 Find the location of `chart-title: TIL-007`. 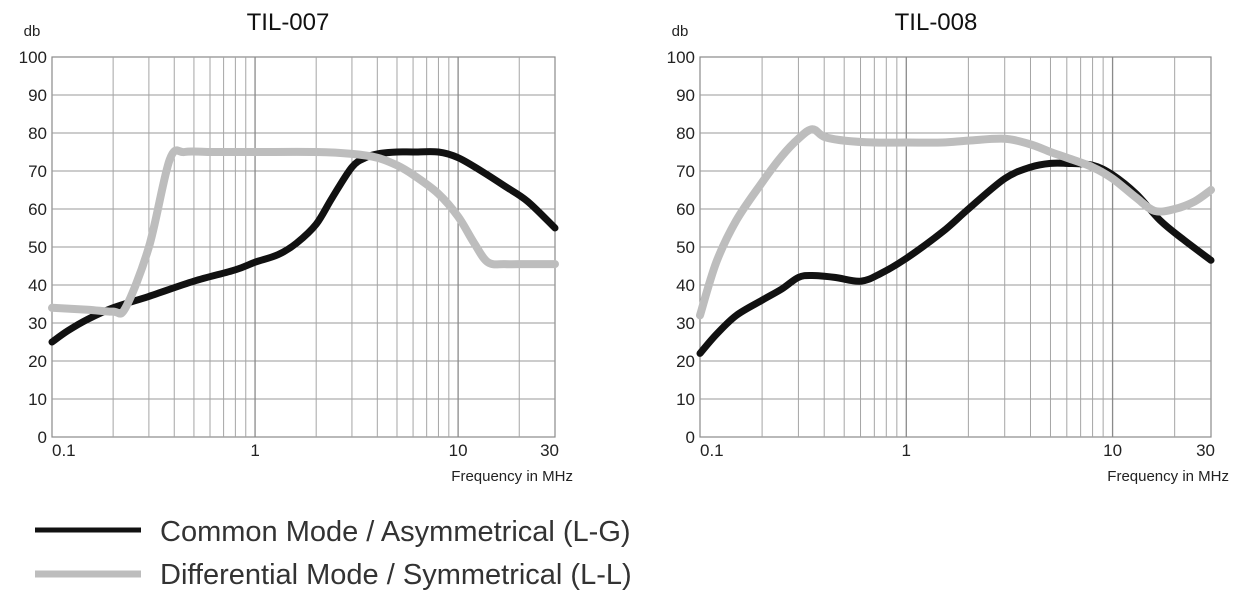

chart-title: TIL-007 is located at coordinates (288, 22).